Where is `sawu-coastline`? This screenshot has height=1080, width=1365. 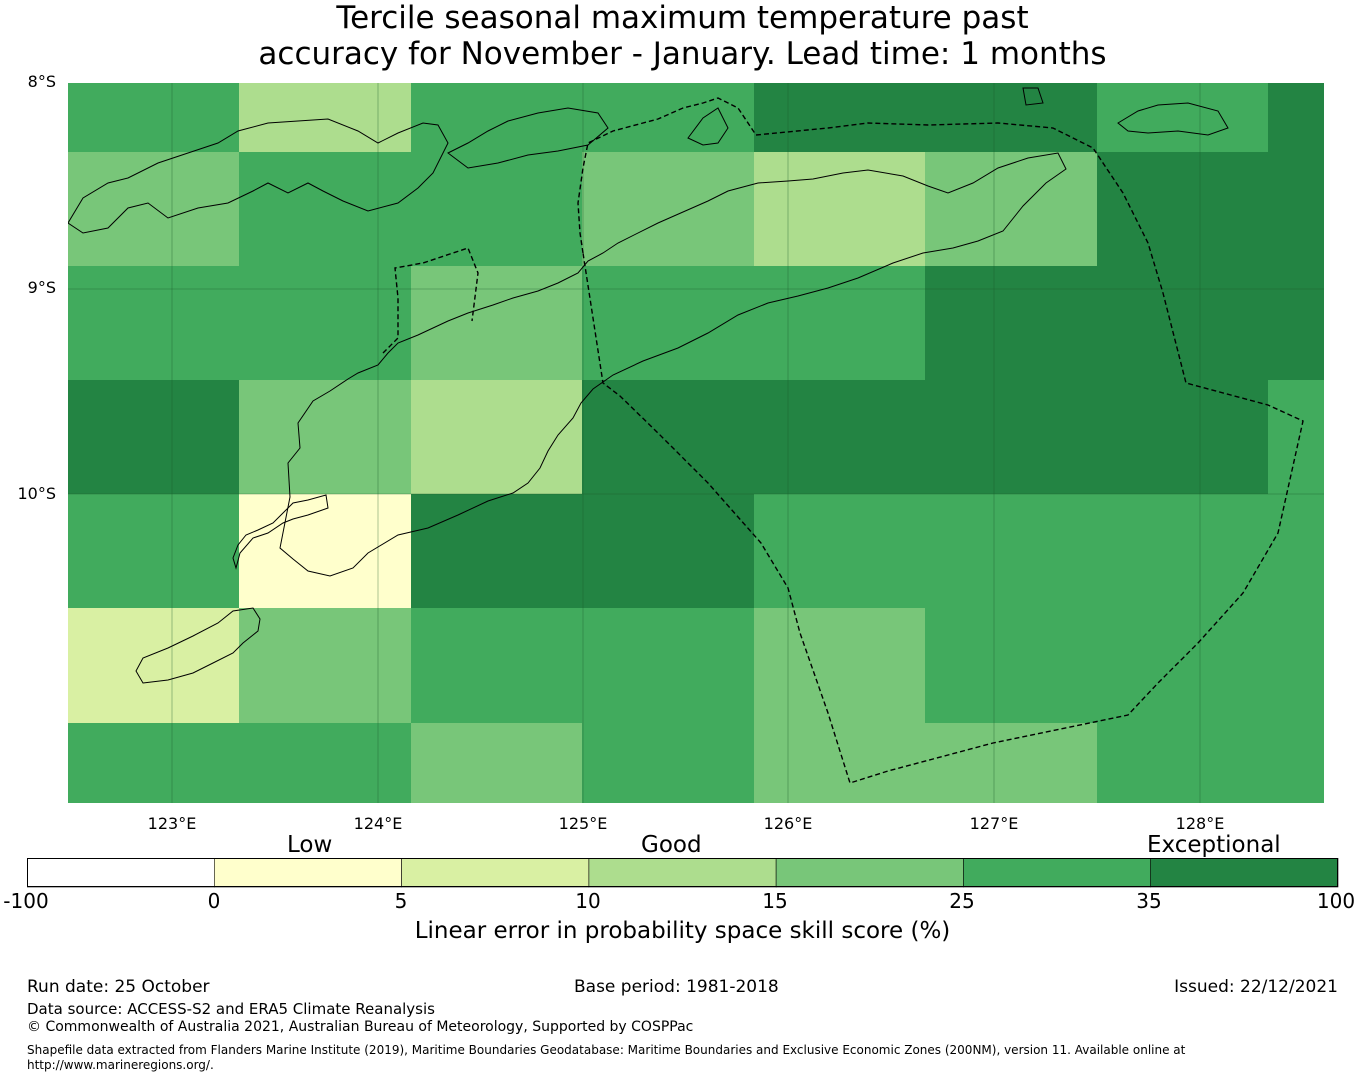
sawu-coastline is located at coordinates (198, 645).